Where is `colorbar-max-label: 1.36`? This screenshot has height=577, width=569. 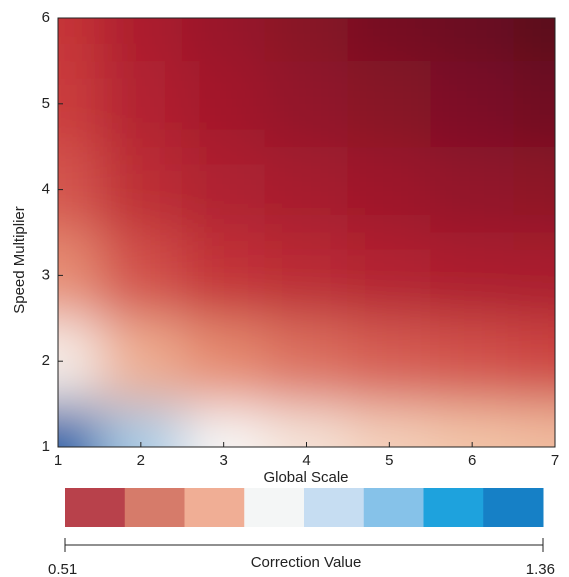
colorbar-max-label: 1.36 is located at coordinates (540, 569).